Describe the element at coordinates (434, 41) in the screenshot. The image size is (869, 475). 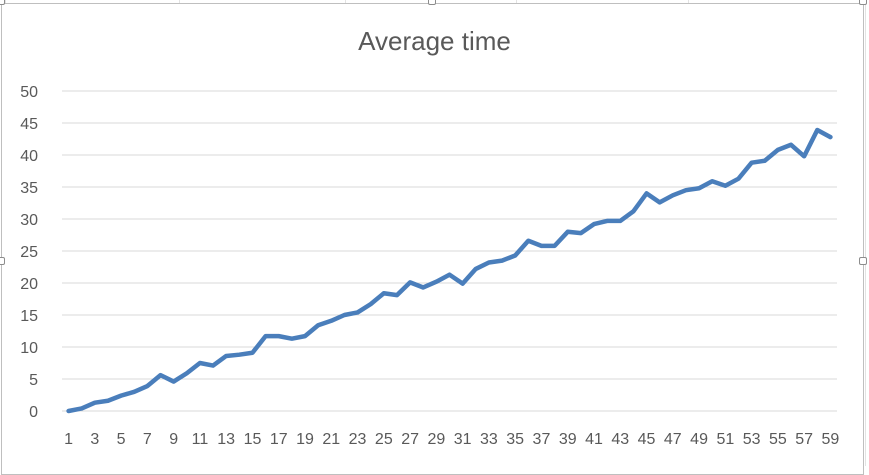
I see `chart-title: Average time` at that location.